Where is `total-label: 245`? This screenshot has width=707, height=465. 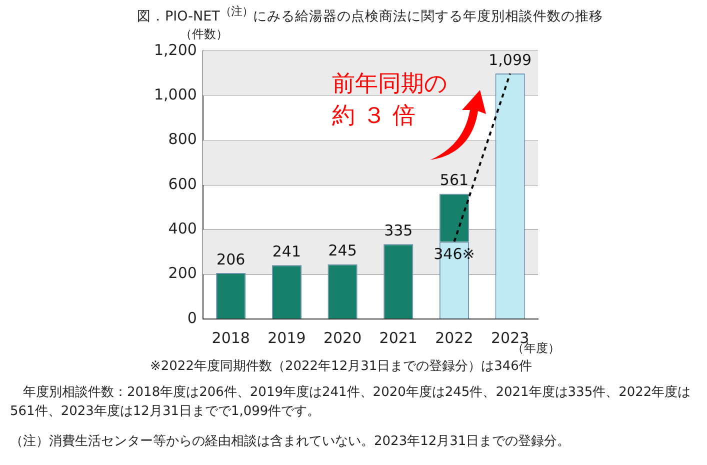
total-label: 245 is located at coordinates (342, 251).